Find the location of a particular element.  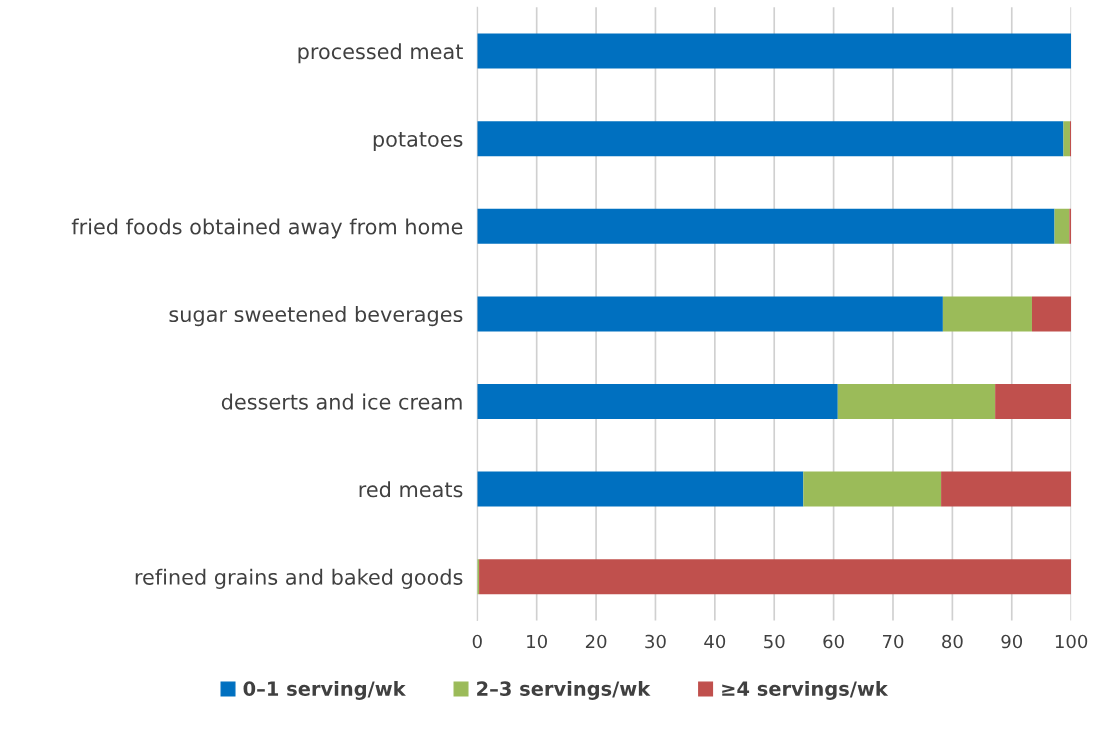

x-tick-label: 60 is located at coordinates (833, 641).